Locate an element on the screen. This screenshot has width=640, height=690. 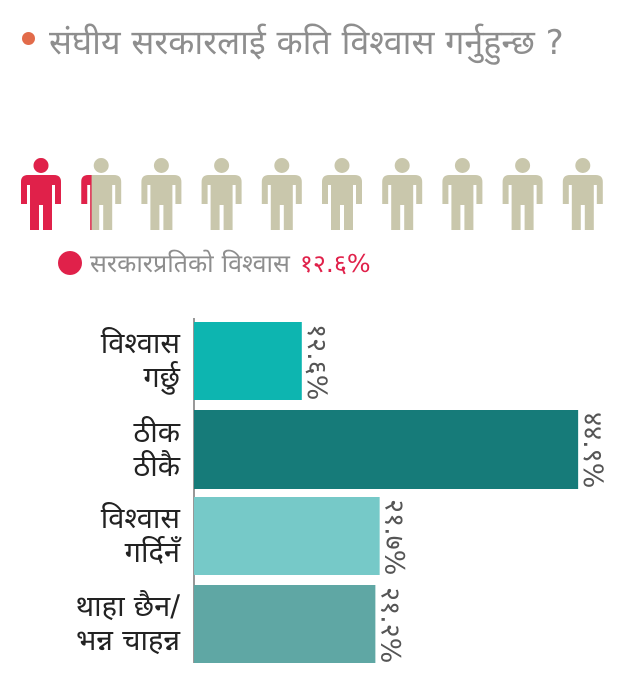
category-label: ठीक ठीकै is located at coordinates (156, 449).